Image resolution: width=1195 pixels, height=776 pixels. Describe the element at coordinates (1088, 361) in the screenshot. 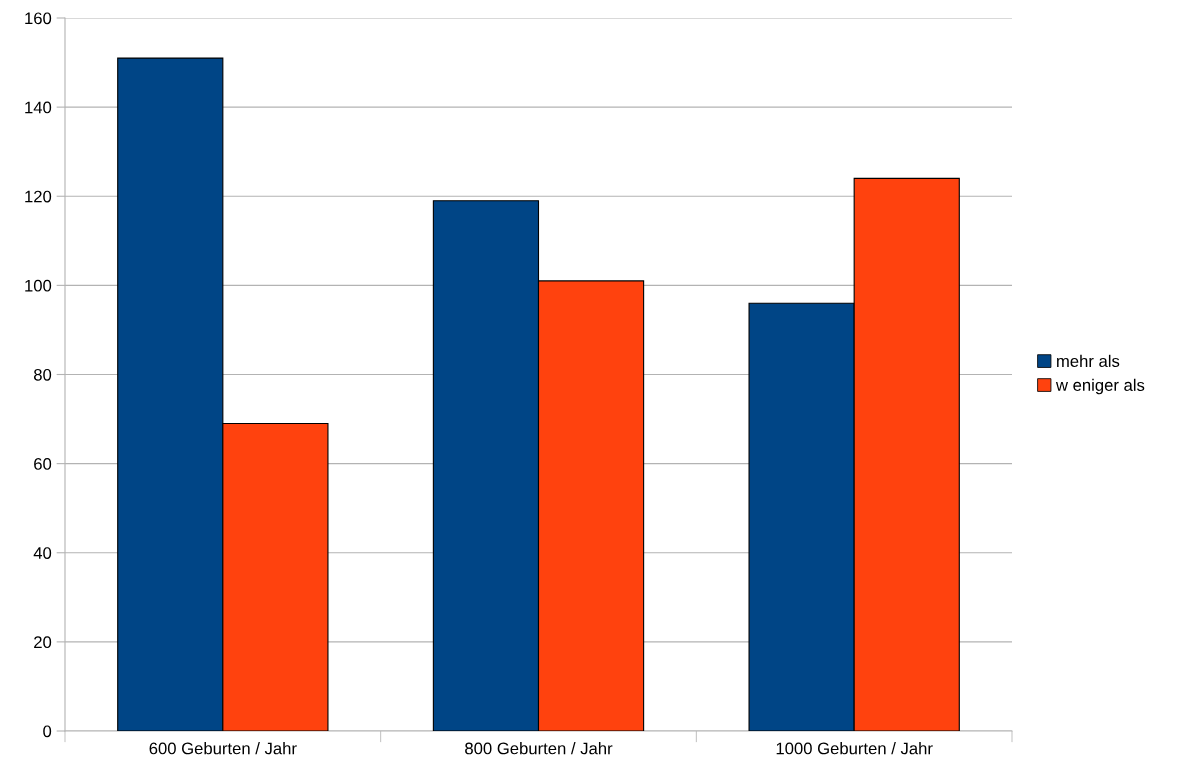

I see `legend-label: mehr als` at that location.